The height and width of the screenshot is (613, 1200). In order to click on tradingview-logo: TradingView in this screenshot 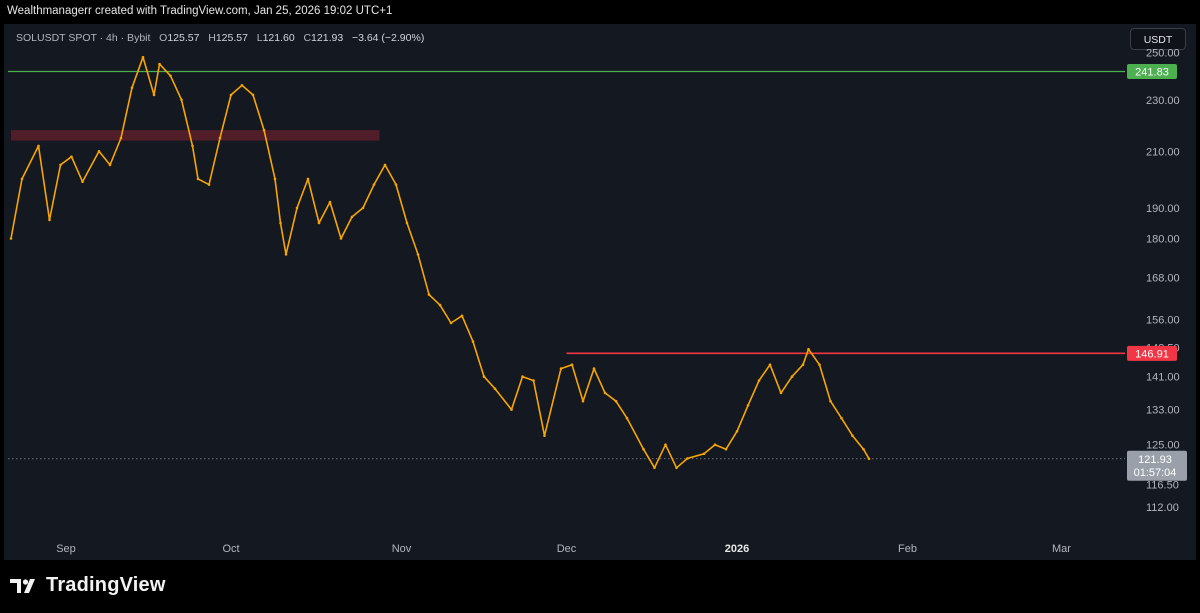, I will do `click(88, 585)`.